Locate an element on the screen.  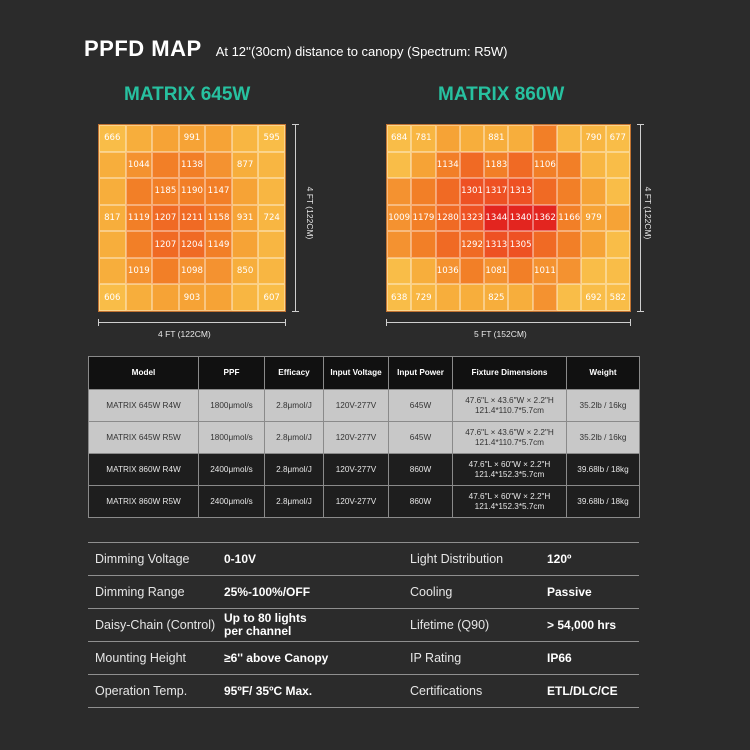
spec-cell: 47.6"L × 60"W × 2.2"H 121.4*152.3*5.7cm is located at coordinates (509, 501).